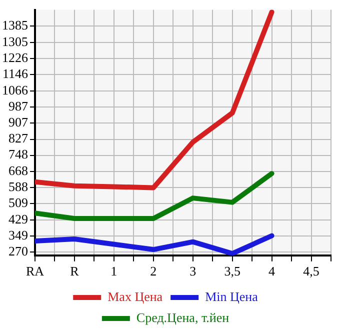 This screenshot has width=345, height=335. Describe the element at coordinates (75, 271) in the screenshot. I see `x-tick-label: R` at that location.